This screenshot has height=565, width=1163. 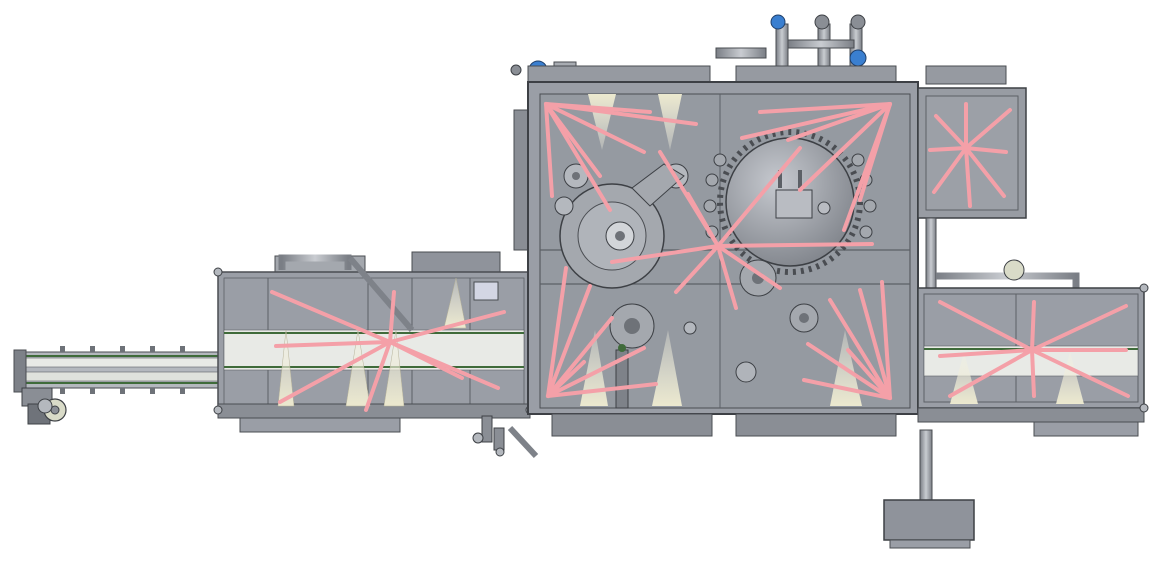 I want to click on annotation-burst-tower-center, so click(x=742, y=228).